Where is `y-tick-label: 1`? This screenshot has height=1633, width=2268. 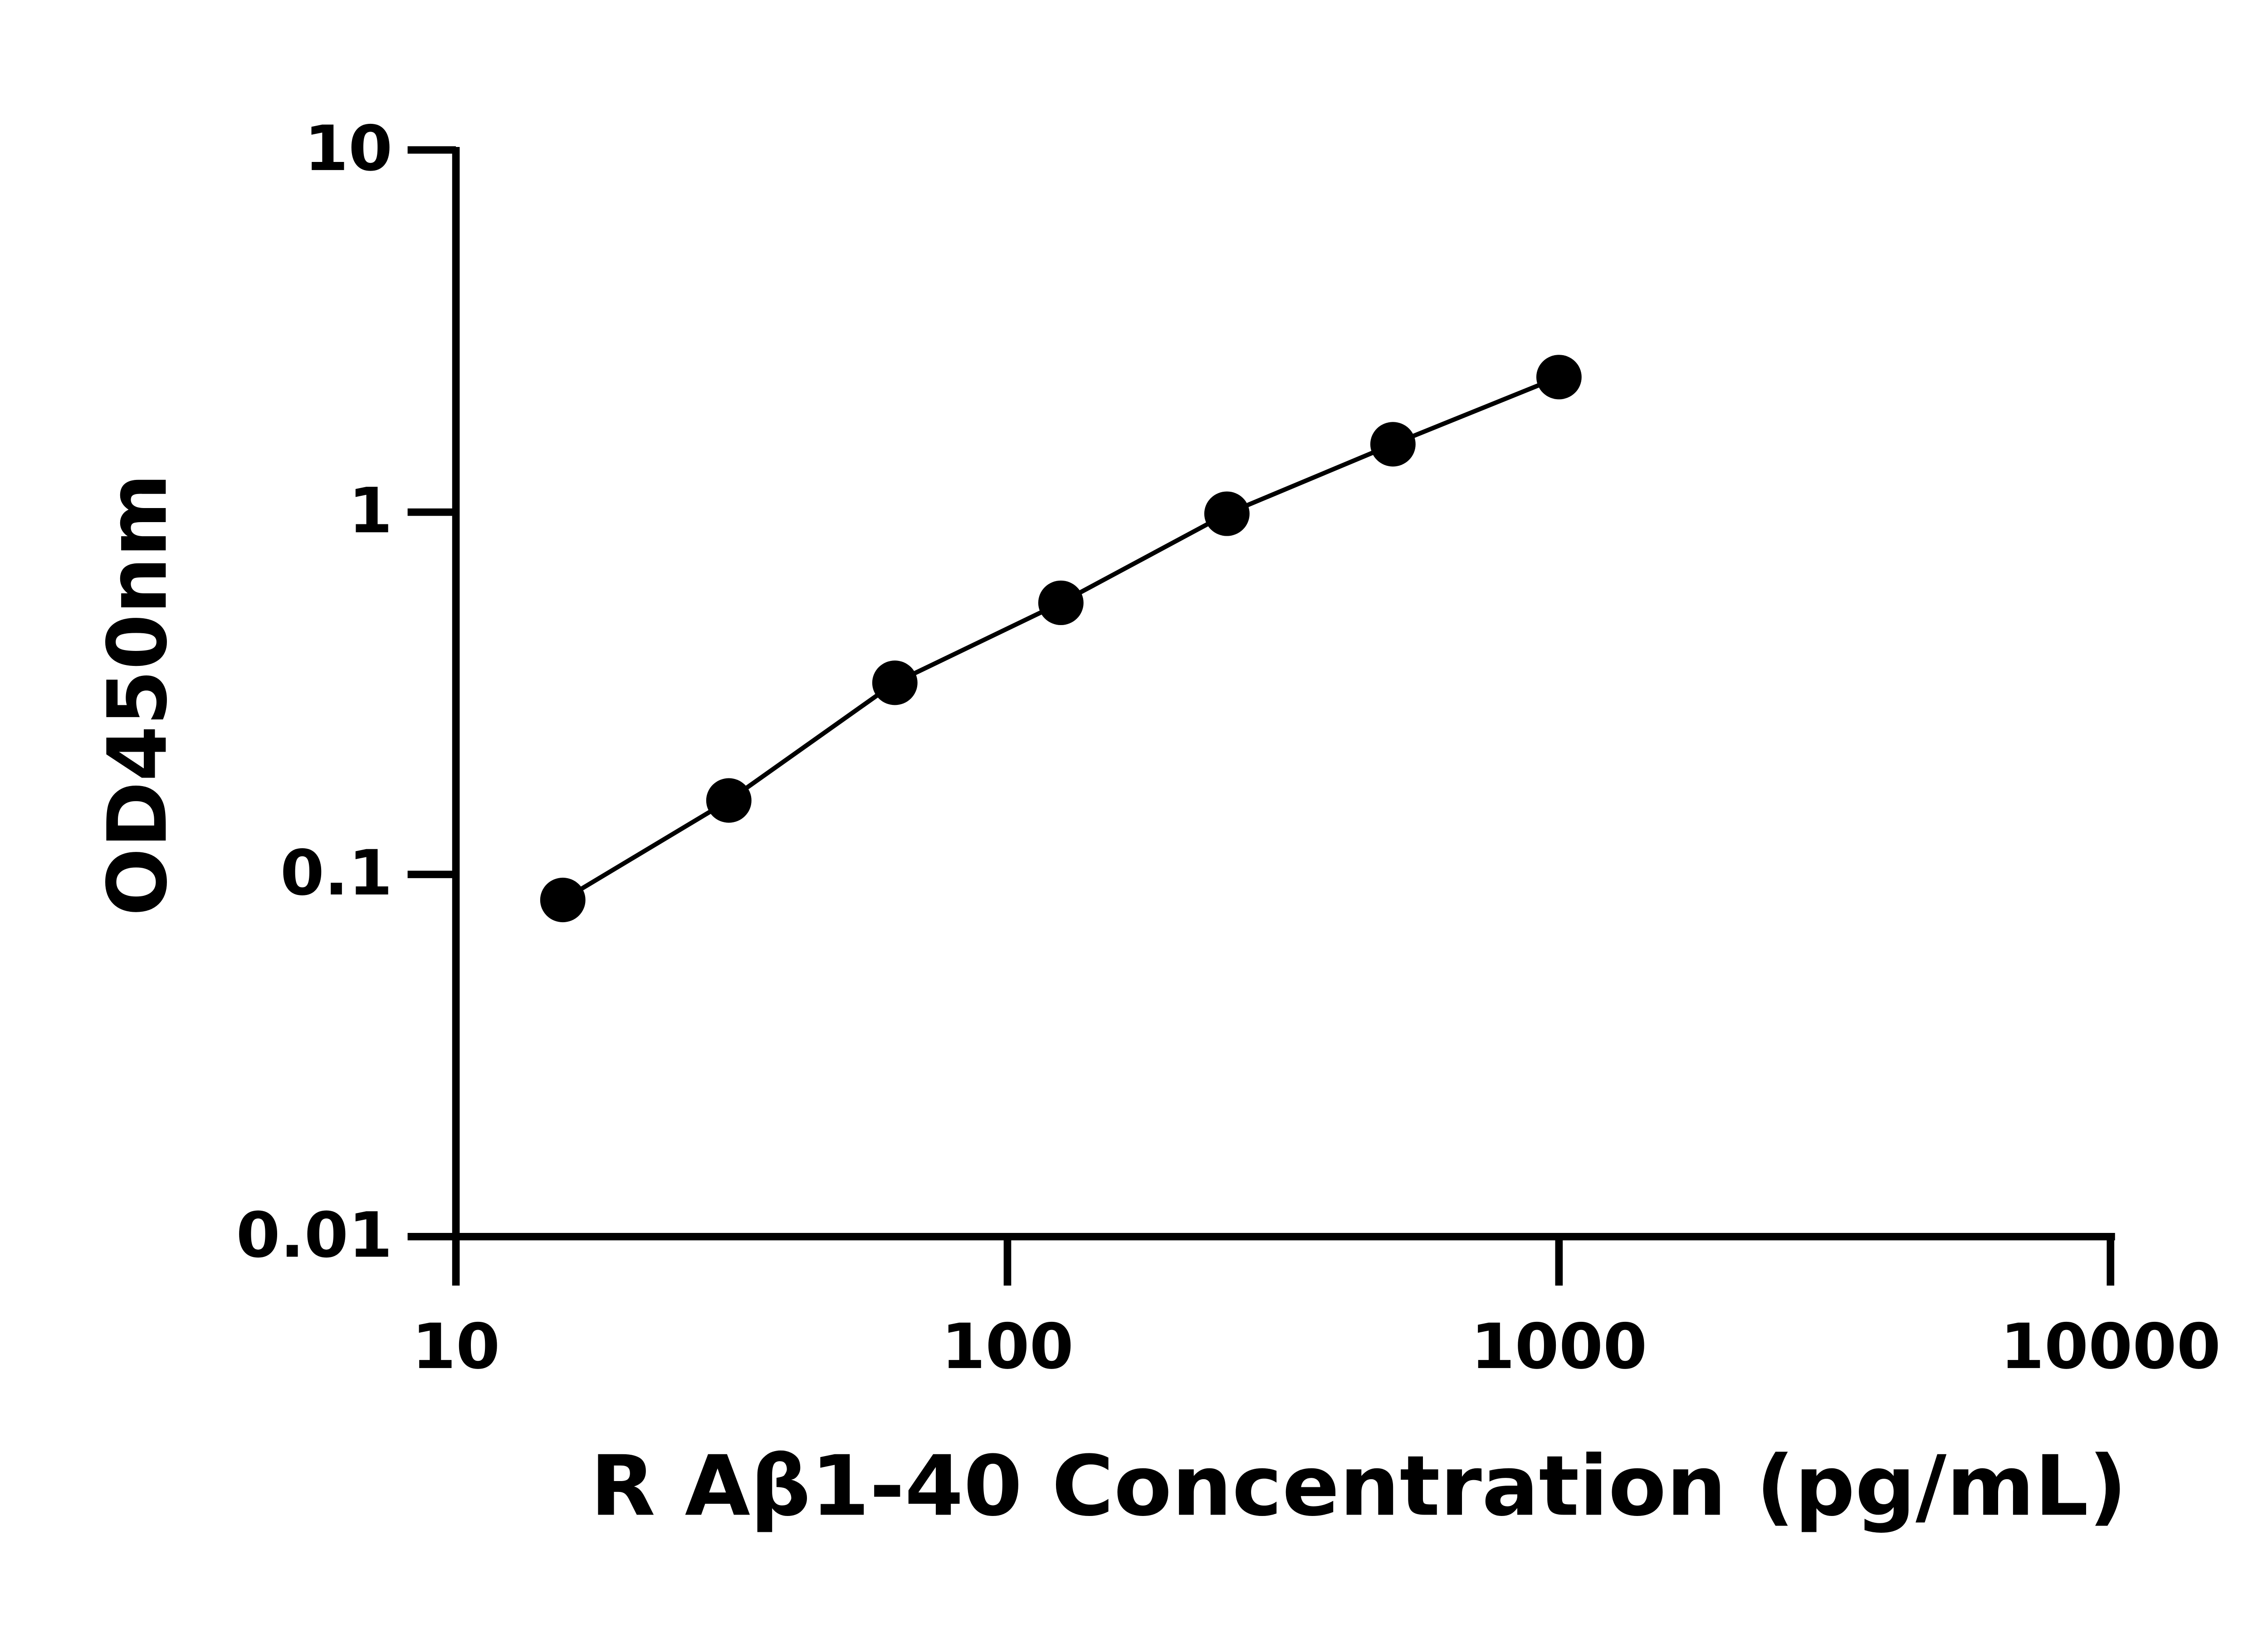
y-tick-label: 1 is located at coordinates (370, 510).